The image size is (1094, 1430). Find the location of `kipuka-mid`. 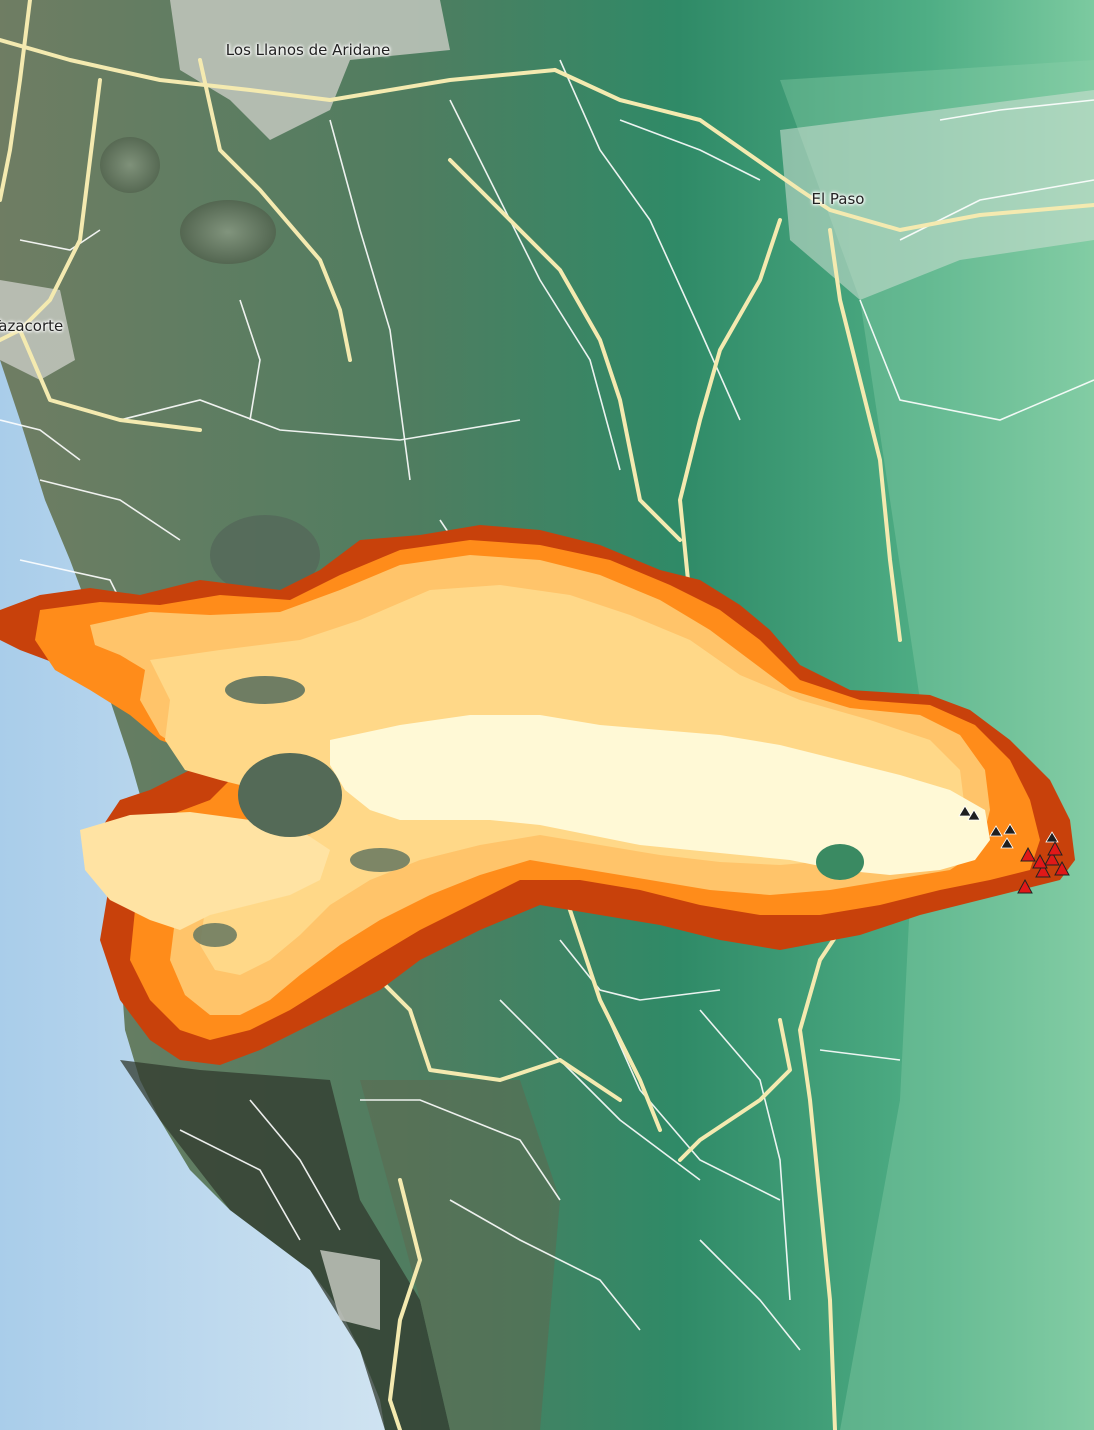

kipuka-mid is located at coordinates (380, 860).